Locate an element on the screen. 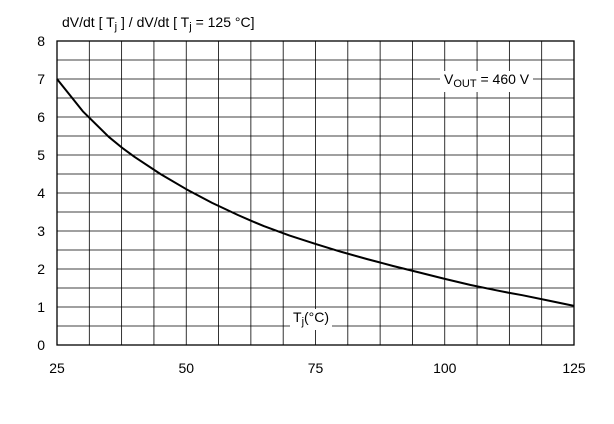 The image size is (614, 424). x-tick-label-1: 50 is located at coordinates (186, 368).